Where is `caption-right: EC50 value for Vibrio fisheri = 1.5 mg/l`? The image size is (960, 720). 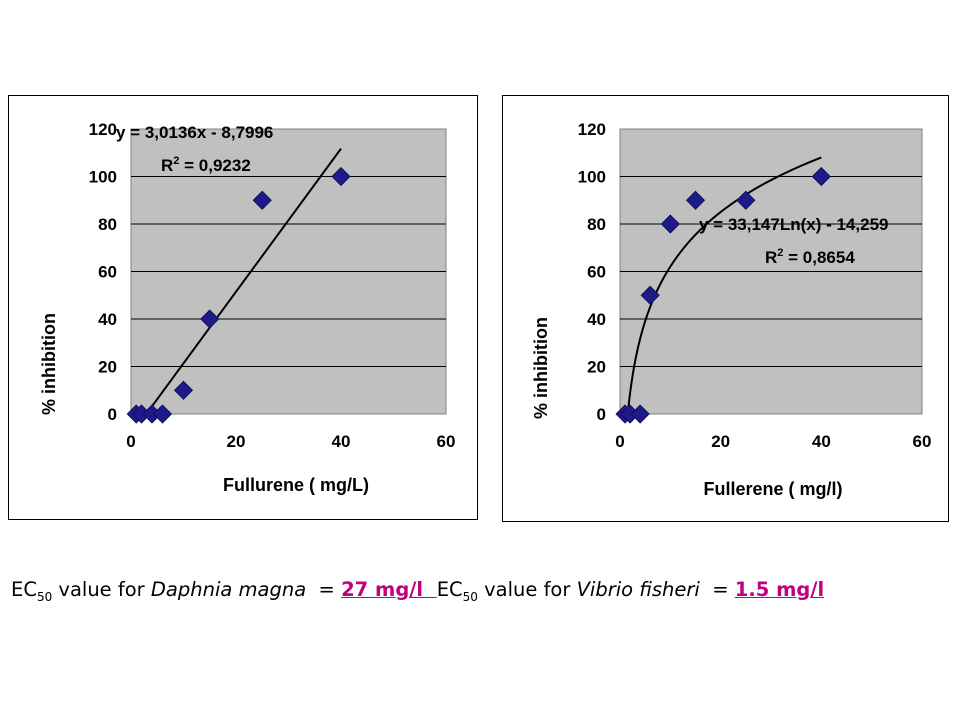 caption-right: EC50 value for Vibrio fisheri = 1.5 mg/l is located at coordinates (630, 591).